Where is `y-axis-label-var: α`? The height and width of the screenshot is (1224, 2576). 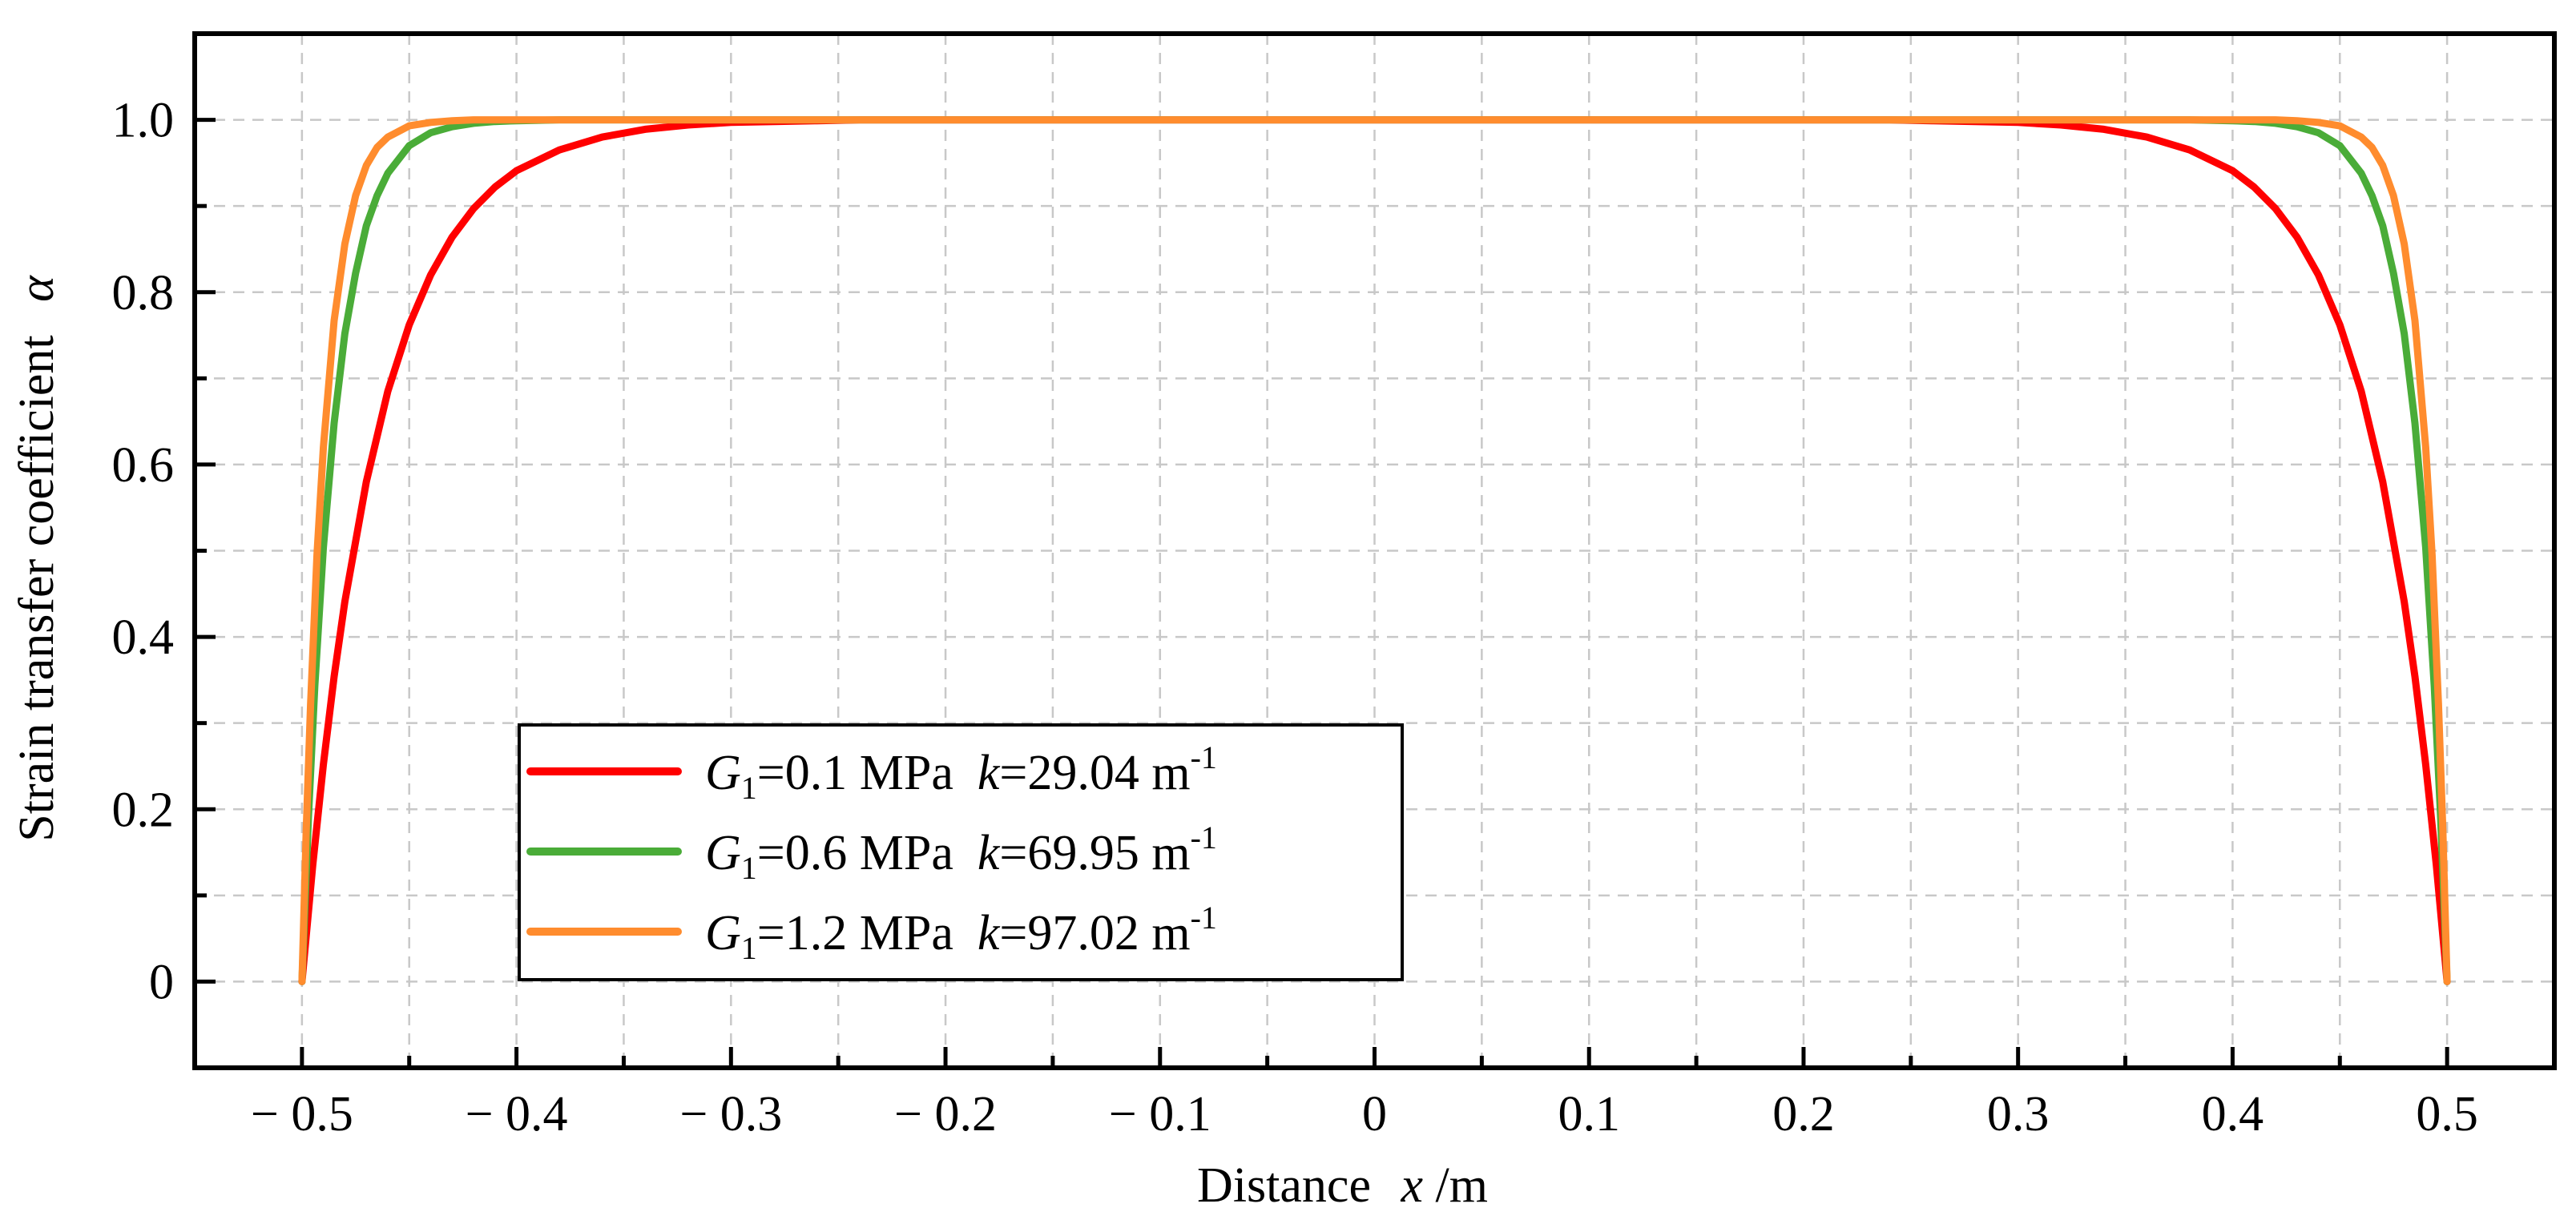 y-axis-label-var: α is located at coordinates (37, 288).